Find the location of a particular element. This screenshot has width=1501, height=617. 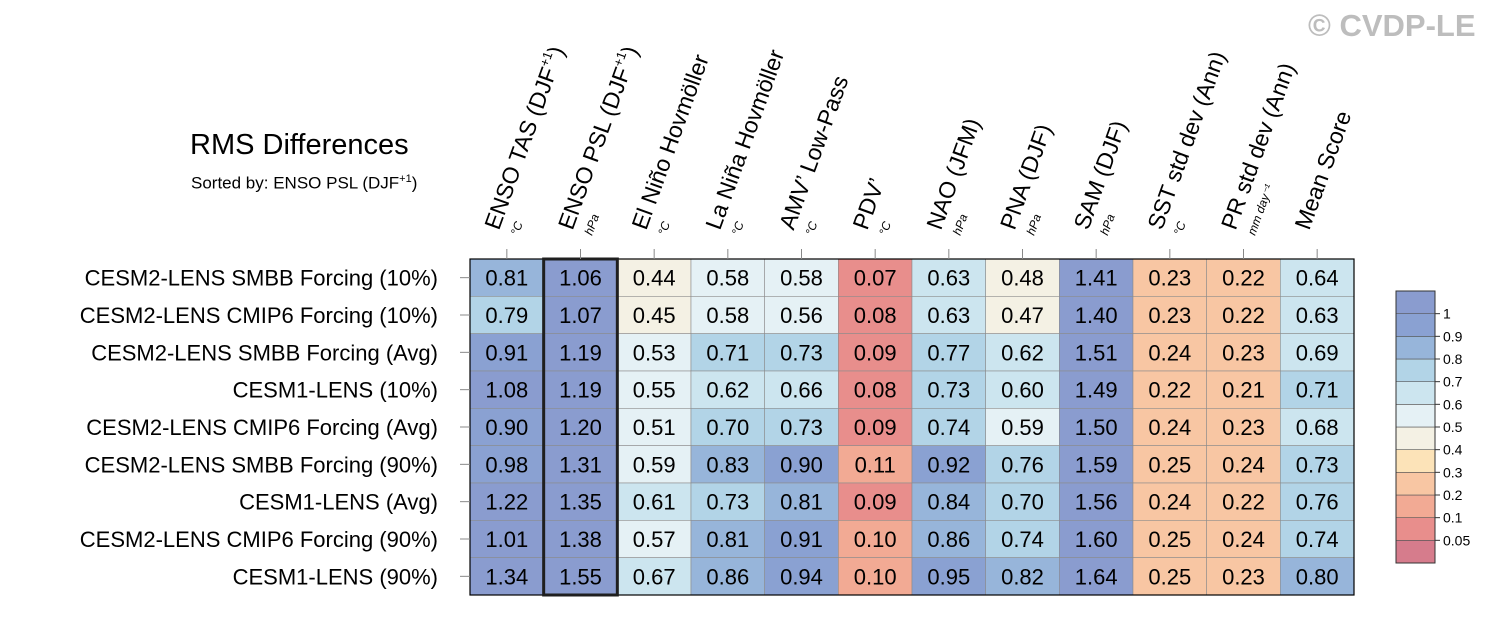

cell-value-label: 1.20 is located at coordinates (580, 427).